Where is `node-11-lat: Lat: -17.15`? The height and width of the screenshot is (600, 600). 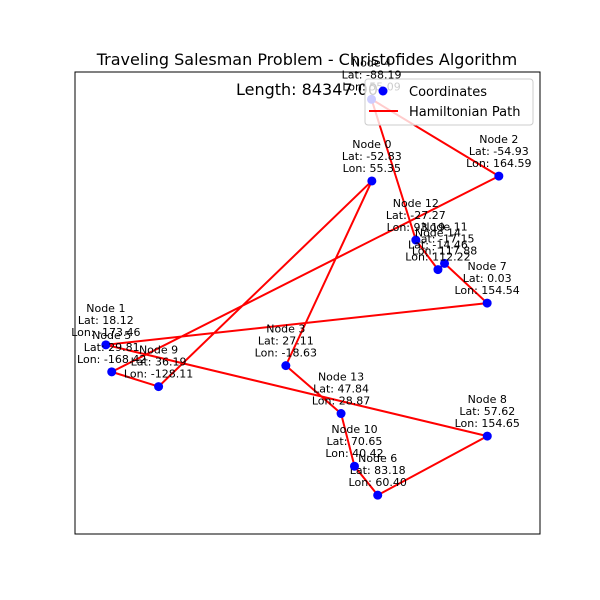
node-11-lat: Lat: -17.15 is located at coordinates (445, 238).